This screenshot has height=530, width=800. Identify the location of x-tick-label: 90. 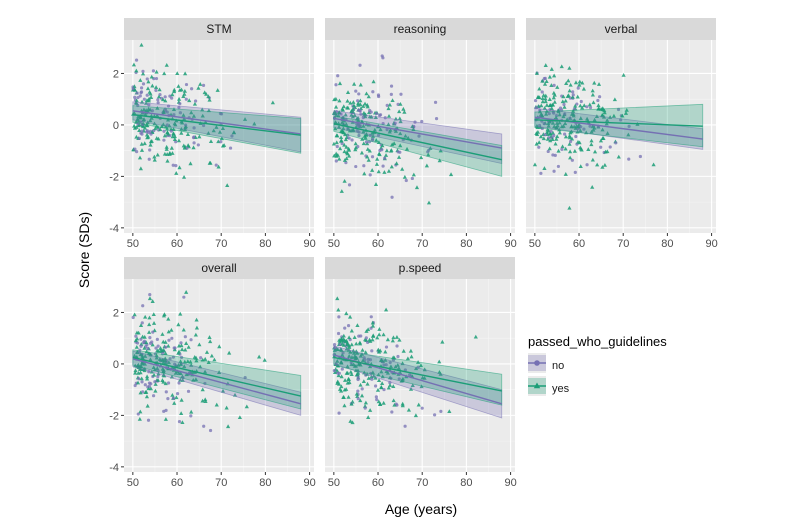
(309, 483).